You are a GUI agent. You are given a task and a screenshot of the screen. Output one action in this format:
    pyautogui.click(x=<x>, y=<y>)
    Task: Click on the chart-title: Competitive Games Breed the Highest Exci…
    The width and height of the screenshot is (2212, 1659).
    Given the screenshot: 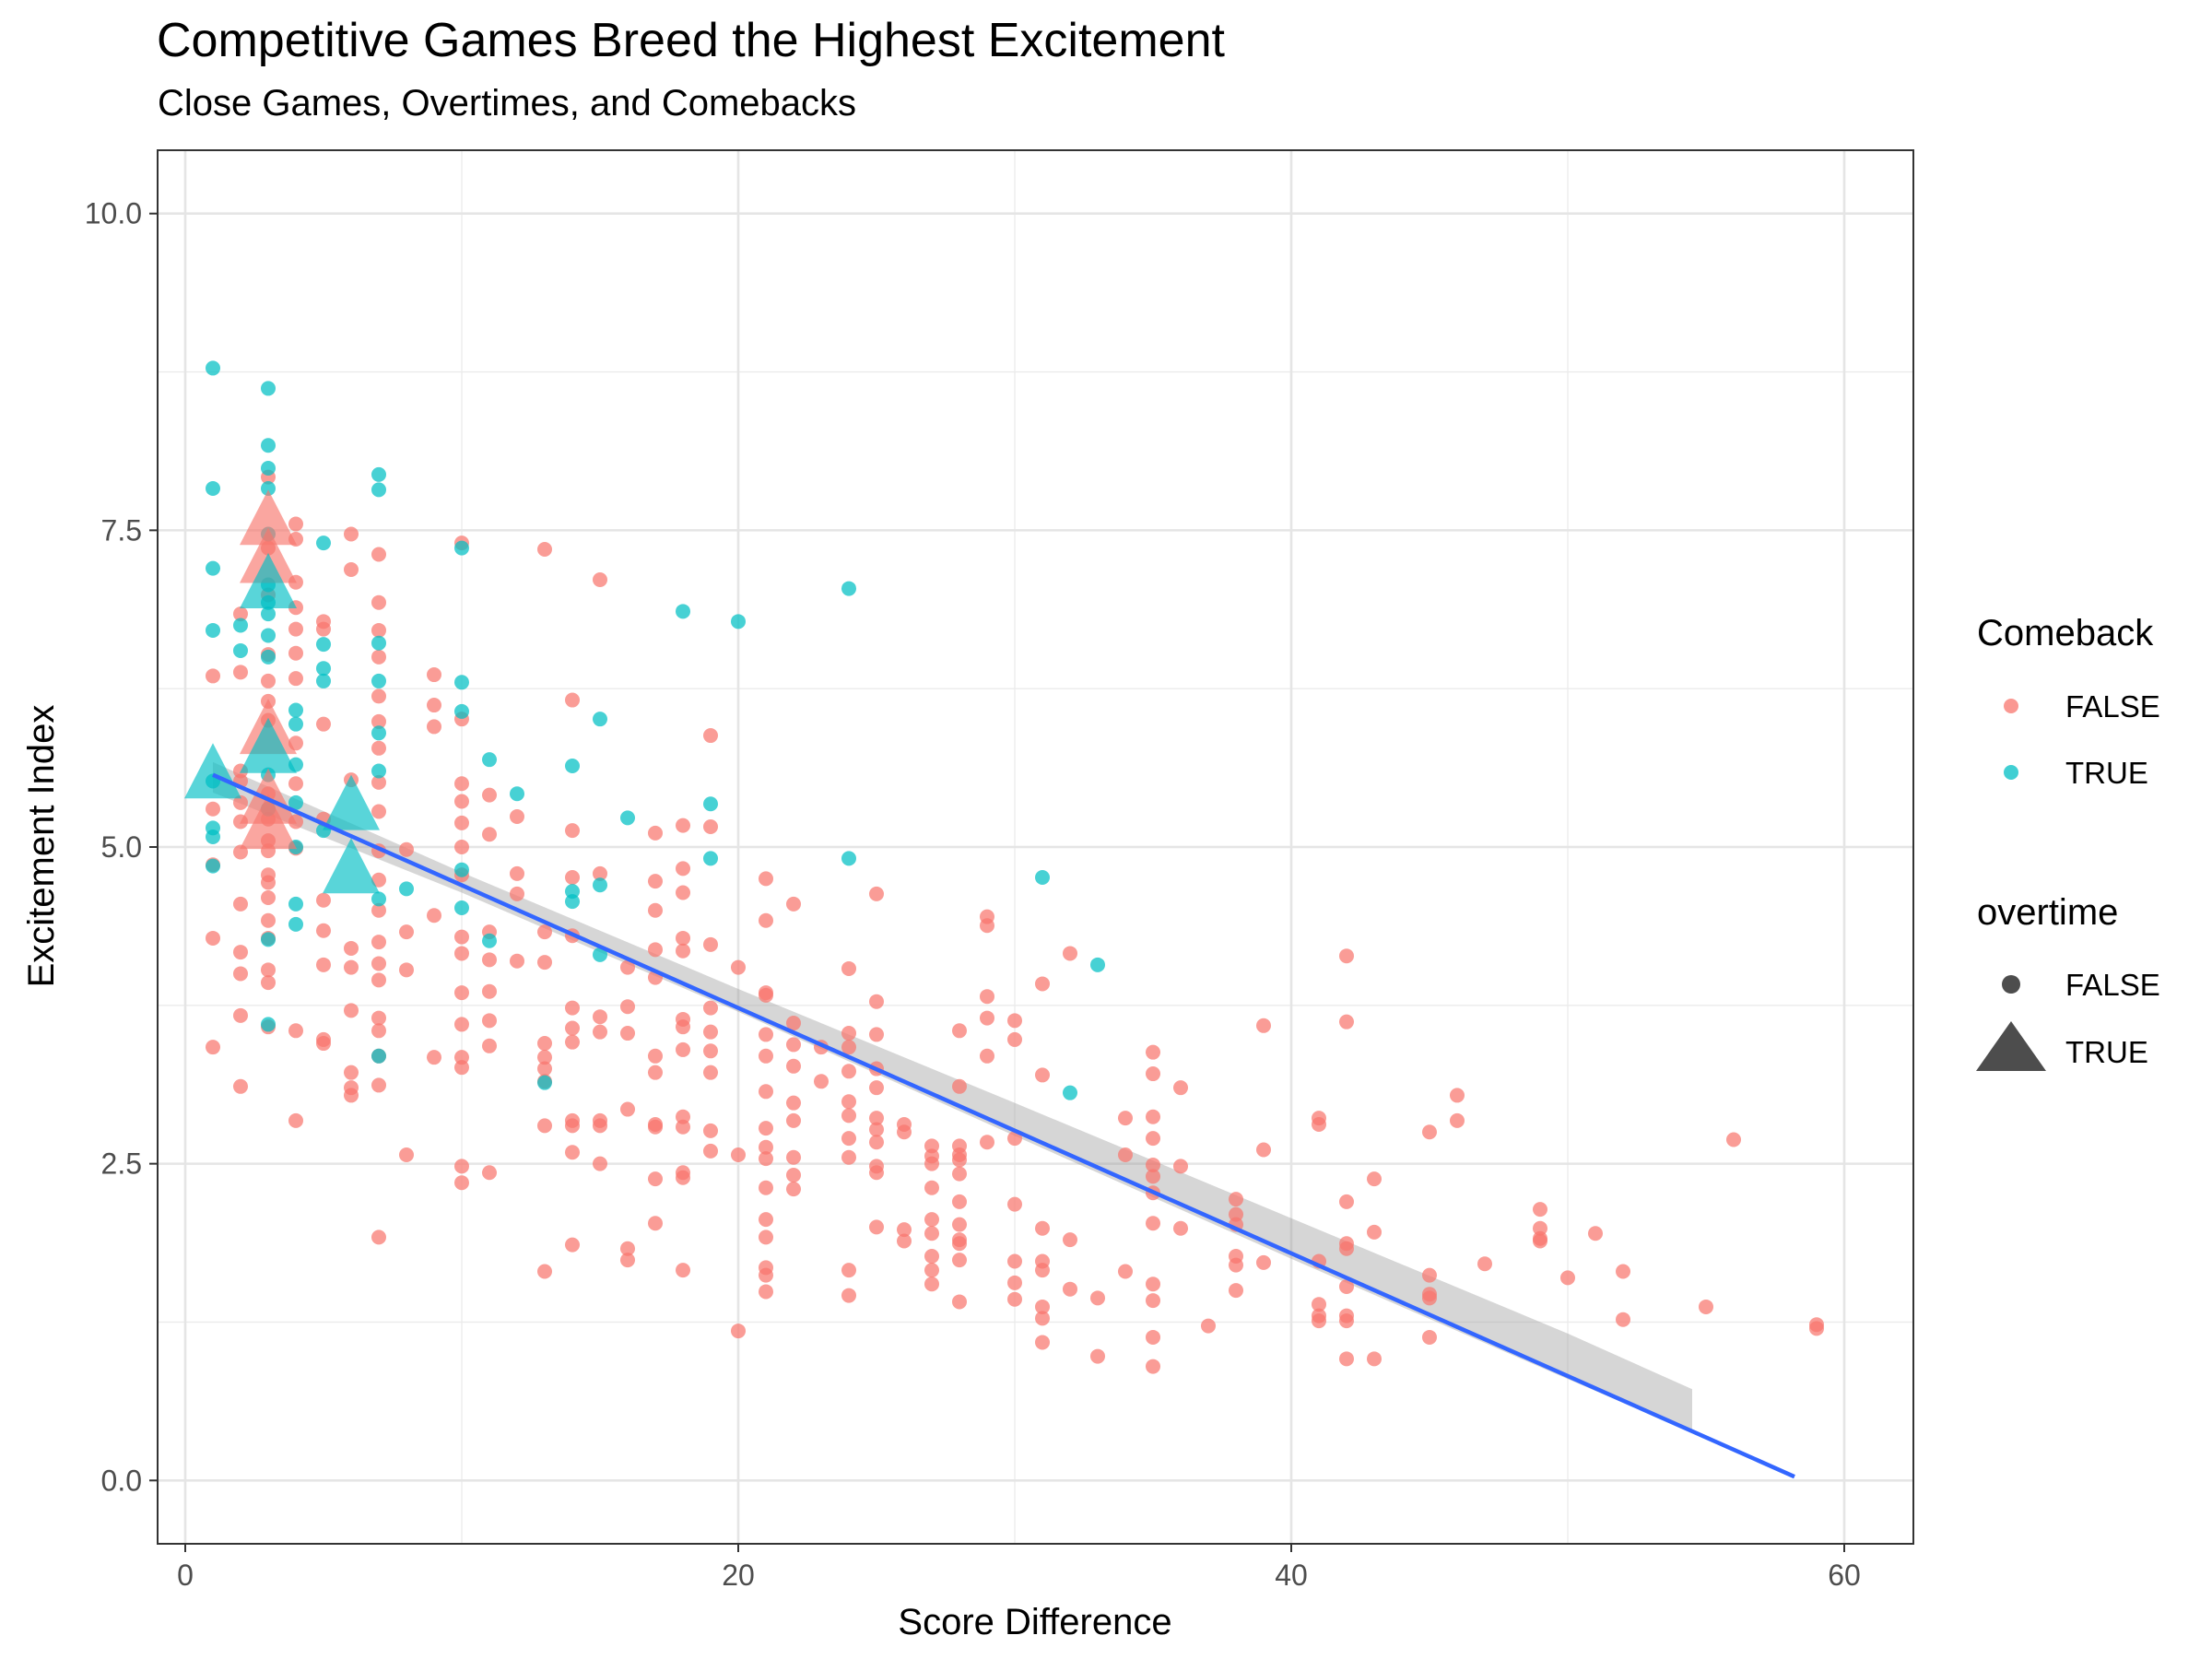 What is the action you would take?
    pyautogui.click(x=691, y=40)
    